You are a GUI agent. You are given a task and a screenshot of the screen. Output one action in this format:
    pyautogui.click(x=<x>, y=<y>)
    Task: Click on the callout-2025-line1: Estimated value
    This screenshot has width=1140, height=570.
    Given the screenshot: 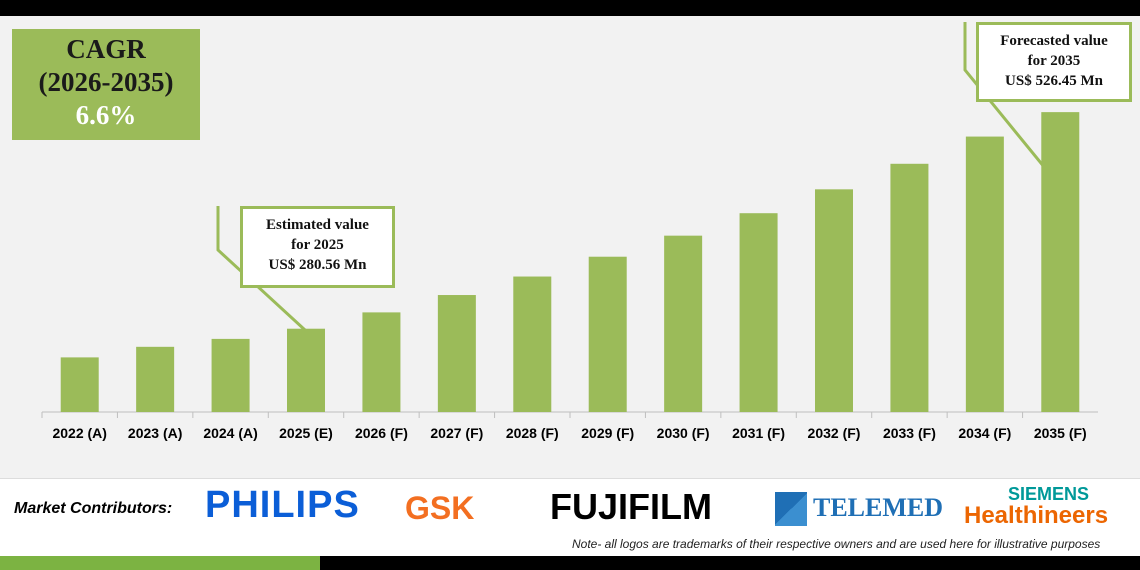 What is the action you would take?
    pyautogui.click(x=317, y=225)
    